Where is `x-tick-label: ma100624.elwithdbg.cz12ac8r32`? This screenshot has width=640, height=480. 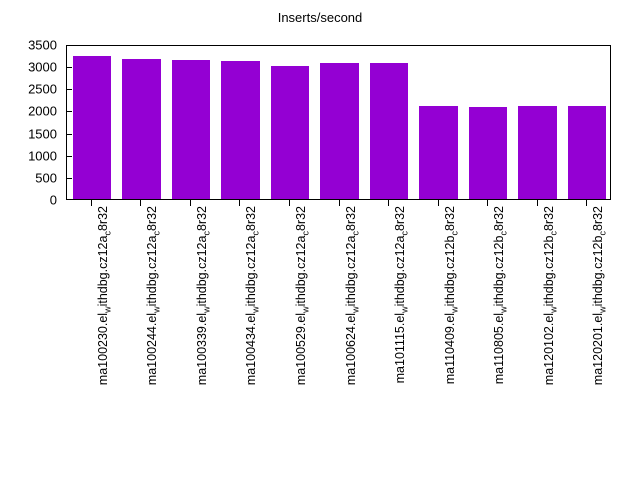 x-tick-label: ma100624.elwithdbg.cz12ac8r32 is located at coordinates (352, 296).